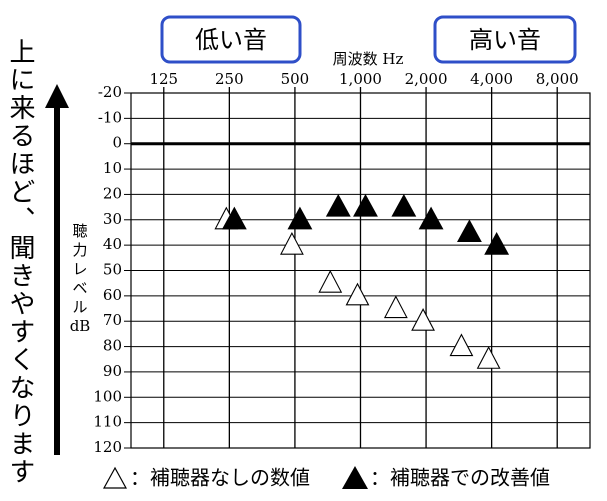 This screenshot has width=607, height=501. What do you see at coordinates (163, 79) in the screenshot?
I see `x-tick-label: 125` at bounding box center [163, 79].